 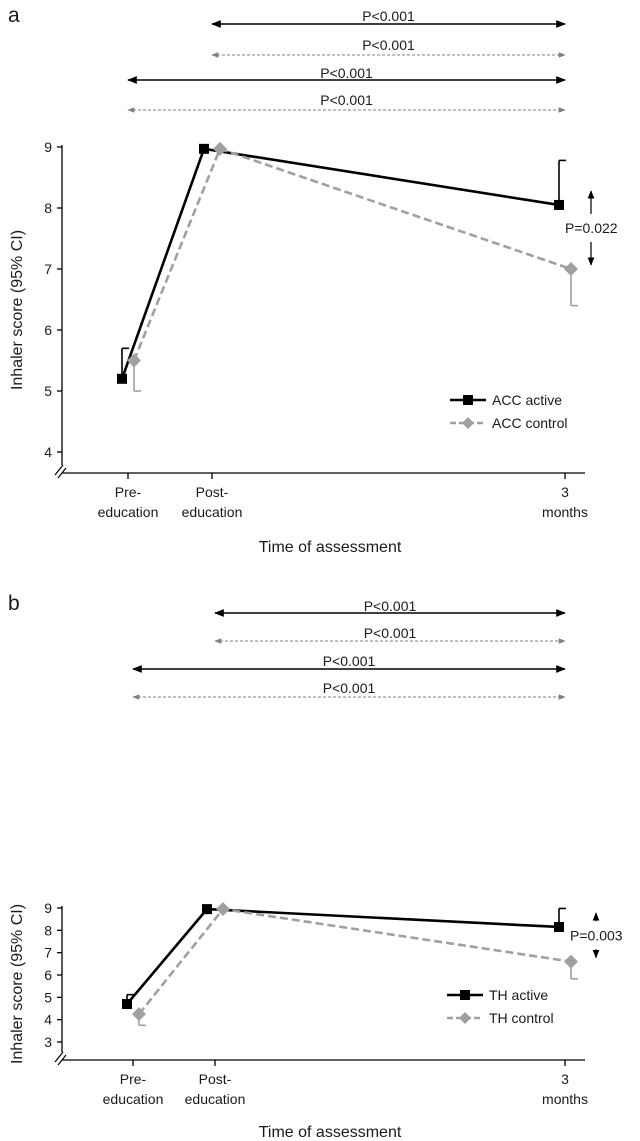 What do you see at coordinates (48, 1042) in the screenshot?
I see `y-tick-label: 3` at bounding box center [48, 1042].